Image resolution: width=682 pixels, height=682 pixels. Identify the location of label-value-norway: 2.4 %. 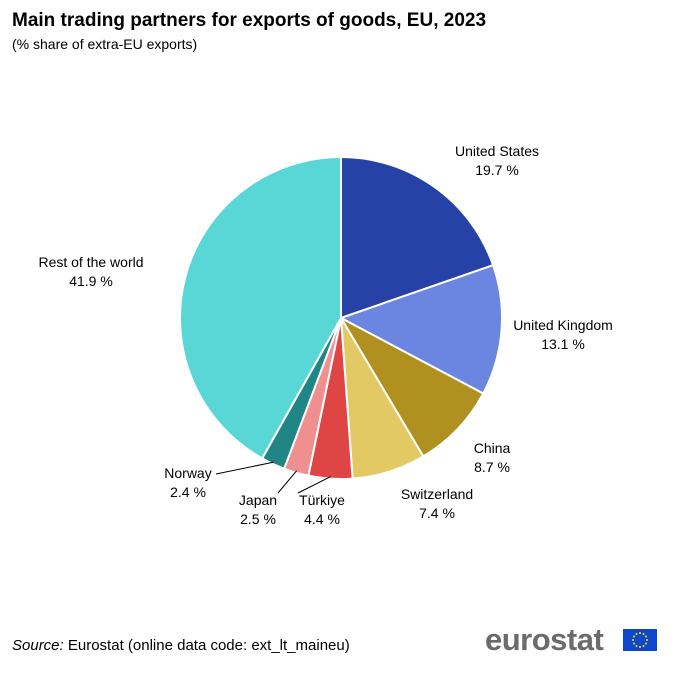
(188, 492).